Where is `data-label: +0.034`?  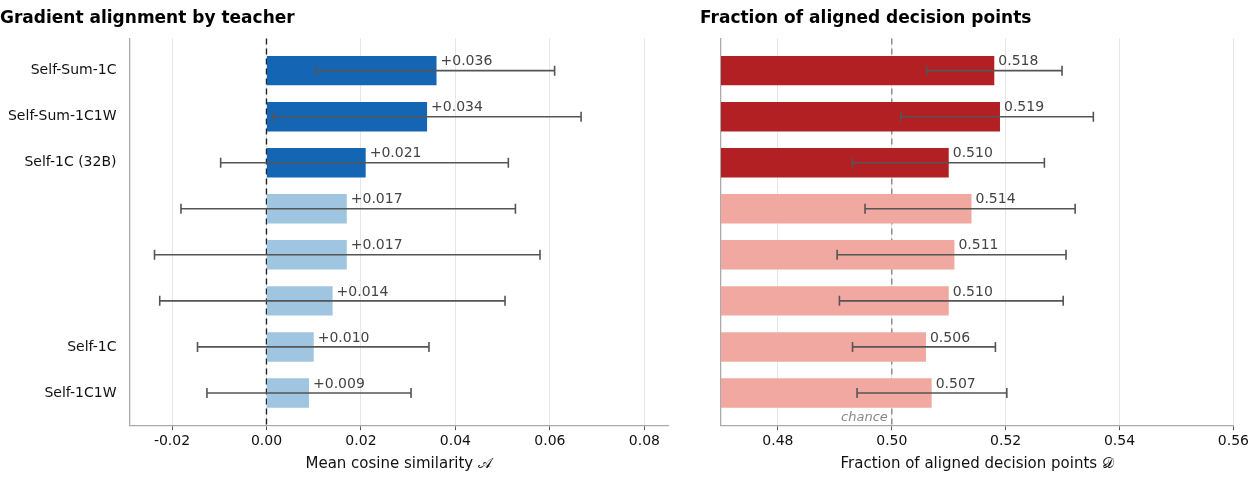
data-label: +0.034 is located at coordinates (457, 106).